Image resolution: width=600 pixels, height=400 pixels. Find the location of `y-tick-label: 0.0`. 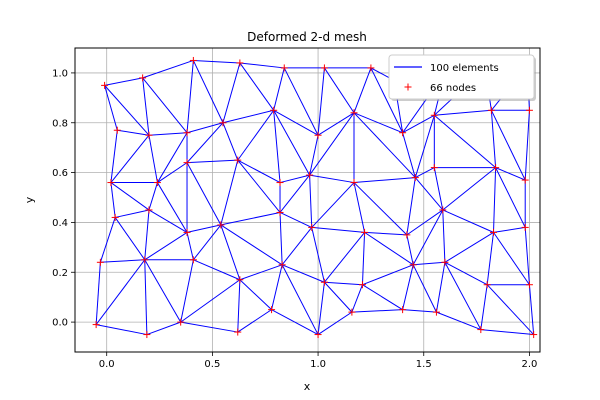

y-tick-label: 0.0 is located at coordinates (60, 323).